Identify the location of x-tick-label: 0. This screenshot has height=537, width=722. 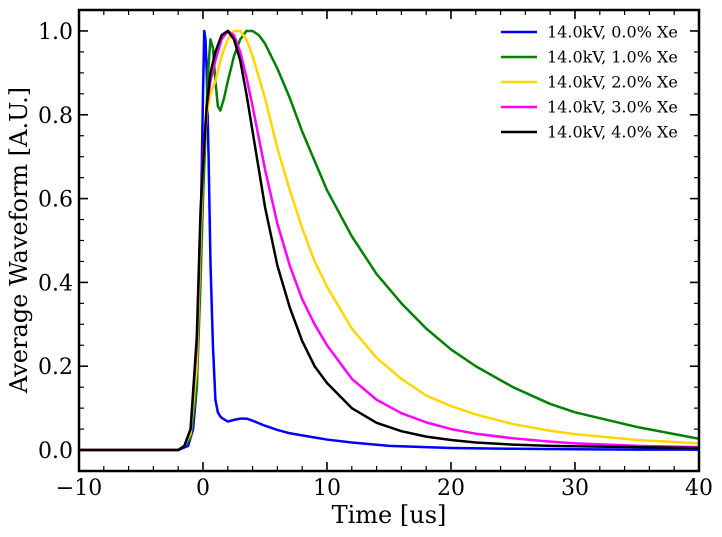
(203, 488).